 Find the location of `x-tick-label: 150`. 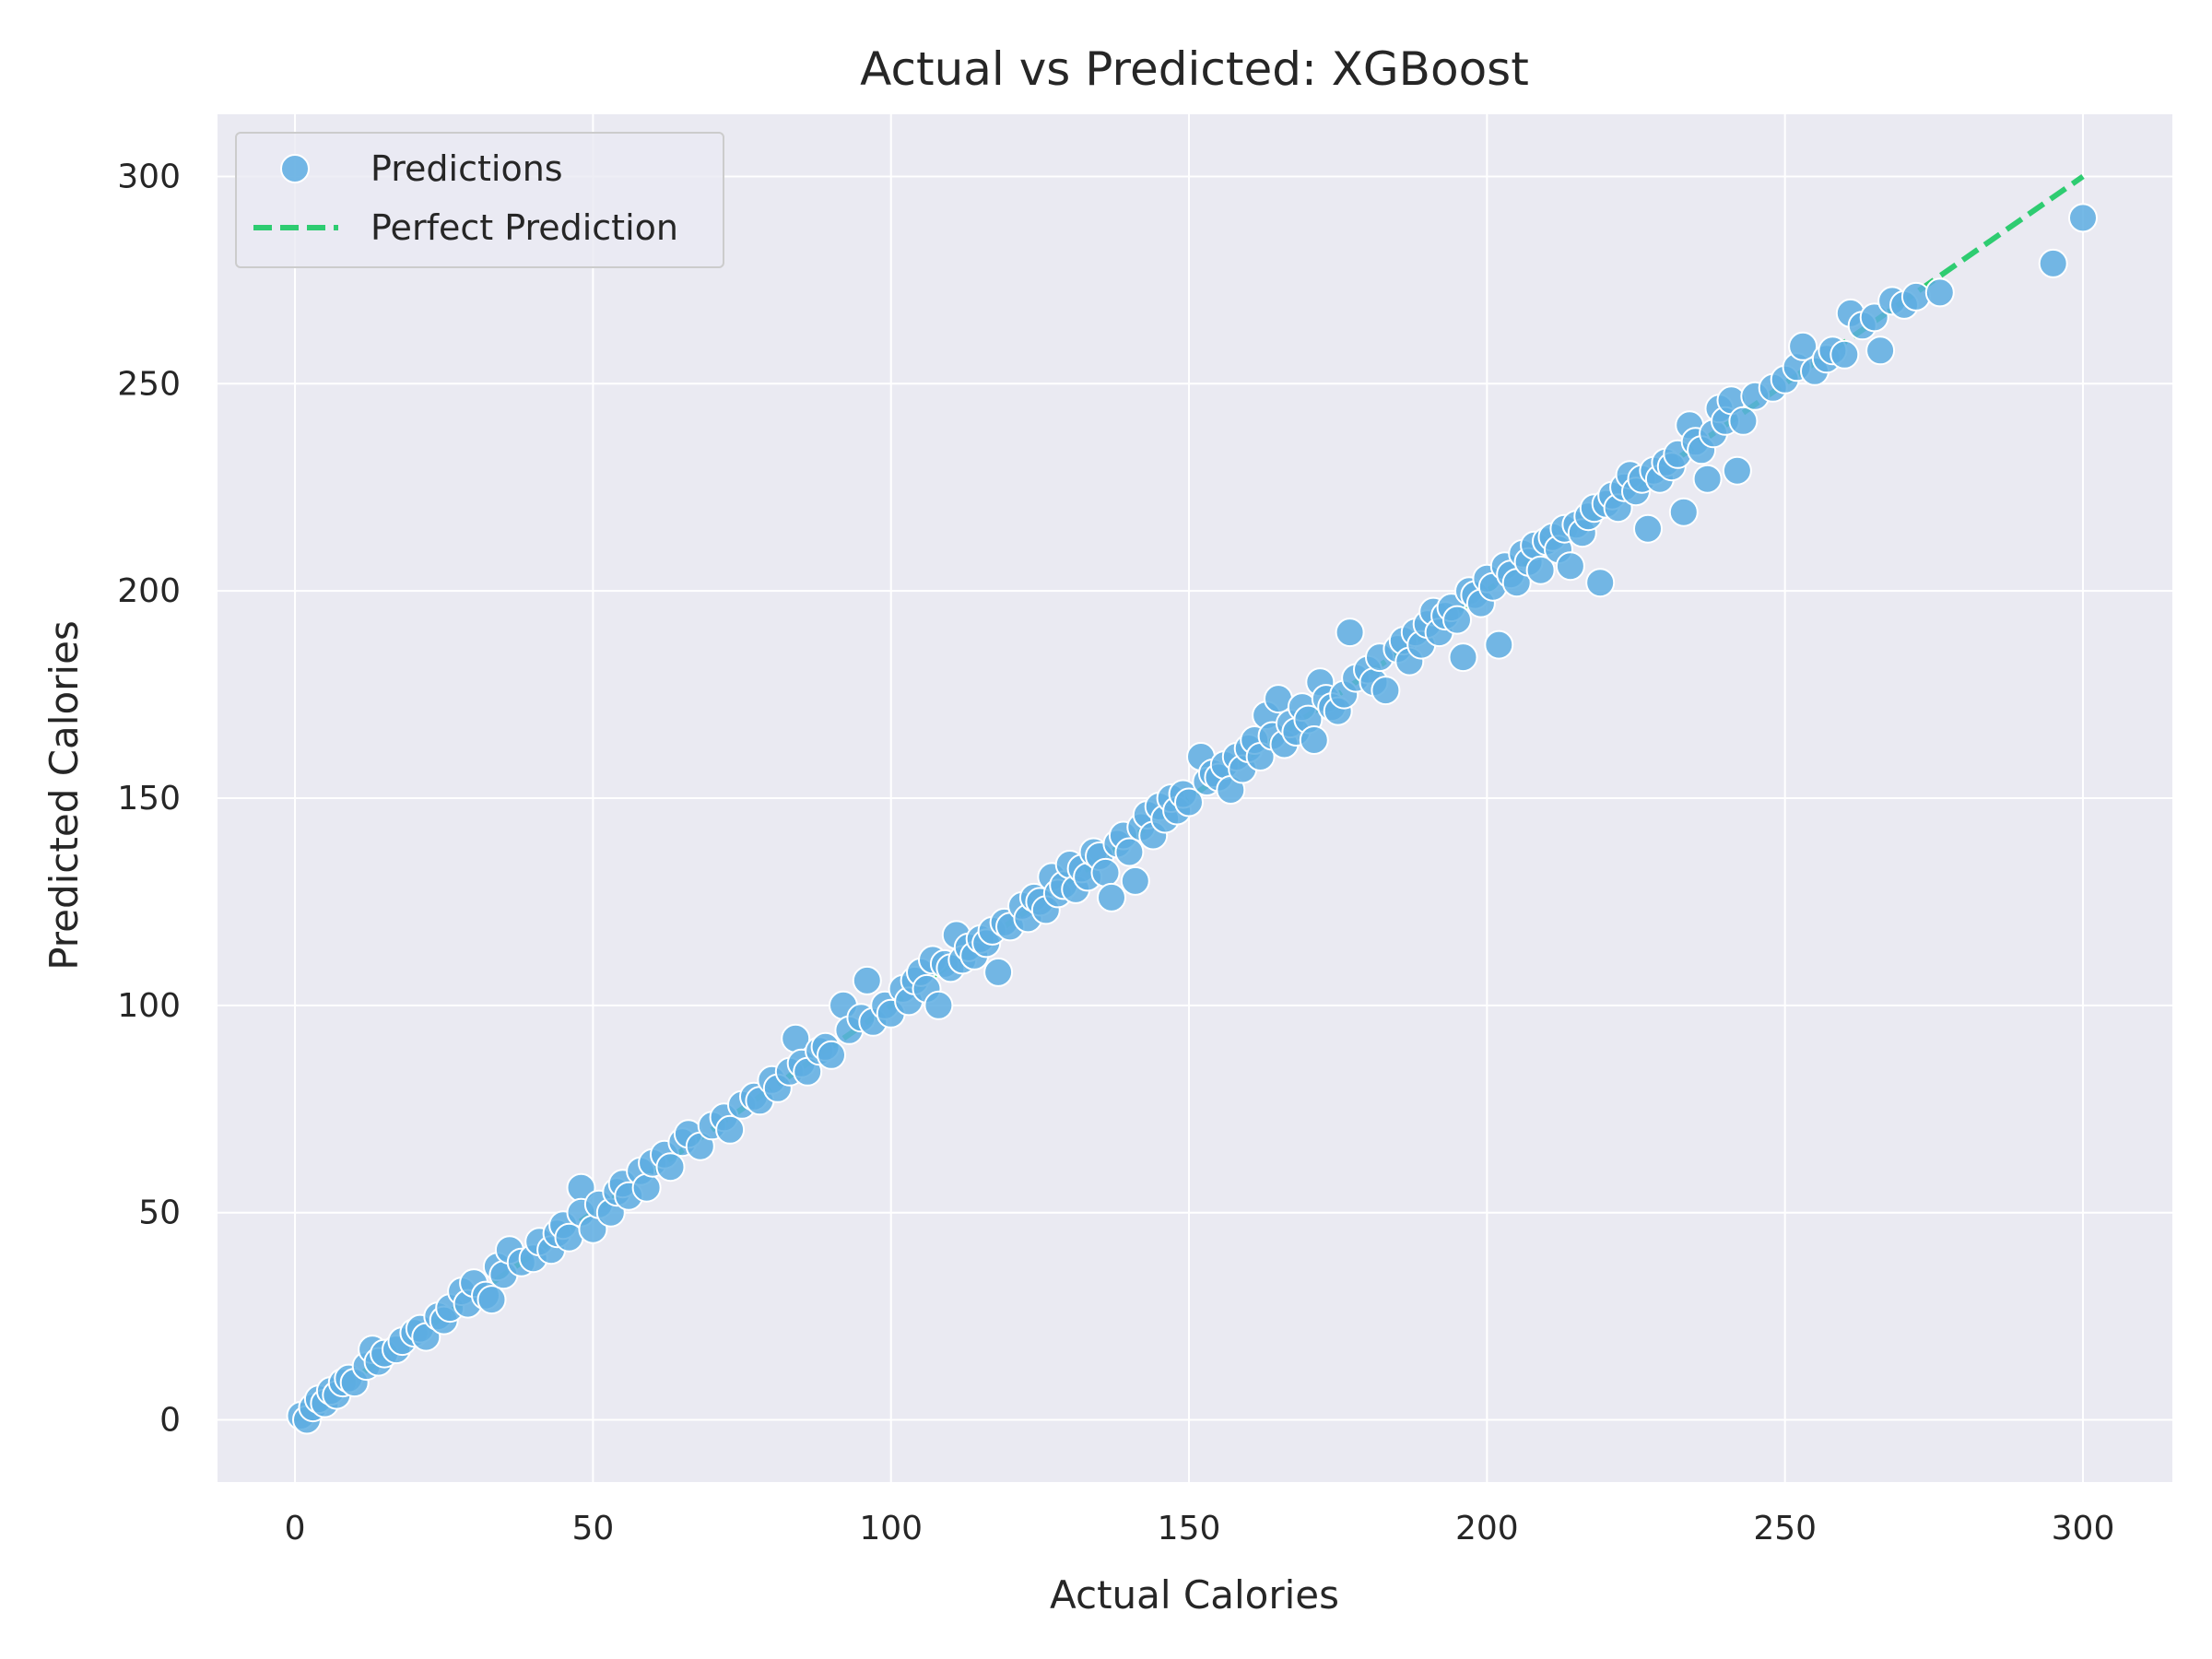

x-tick-label: 150 is located at coordinates (1189, 1528).